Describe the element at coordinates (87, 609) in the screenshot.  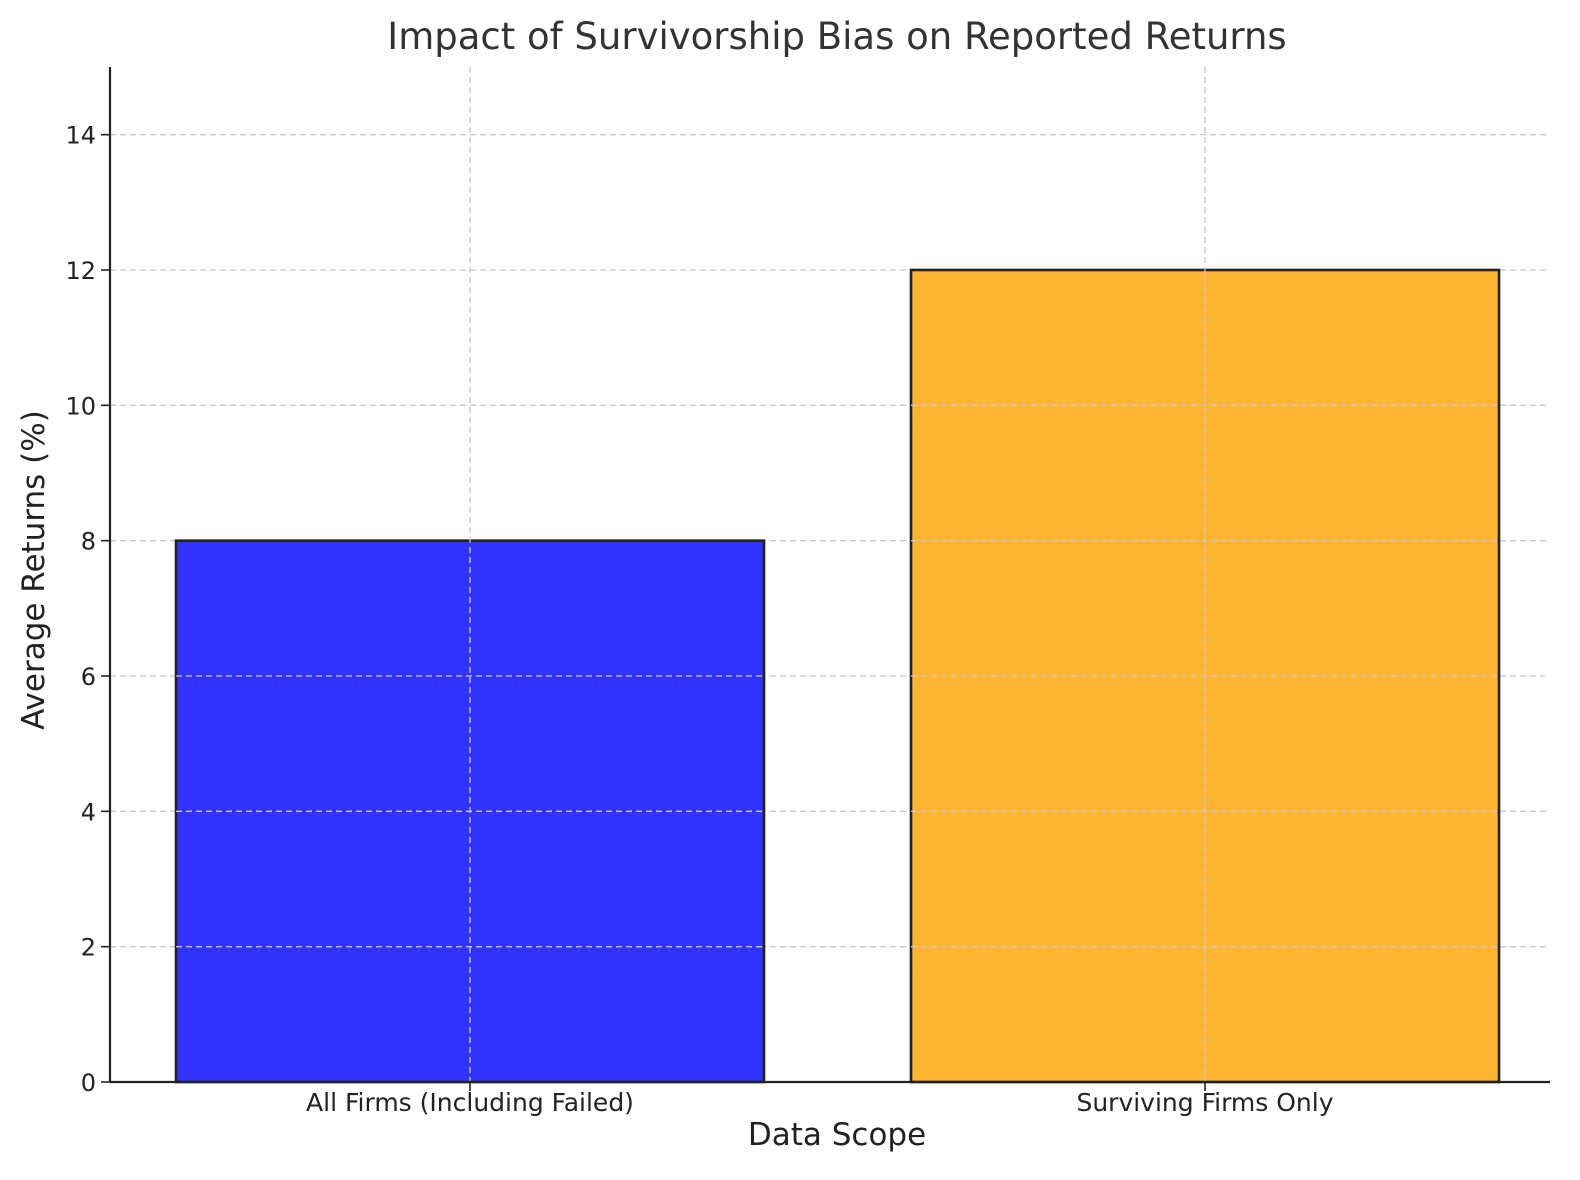
I see `y-ticks: 0 2 4 6 8 10 12 14` at that location.